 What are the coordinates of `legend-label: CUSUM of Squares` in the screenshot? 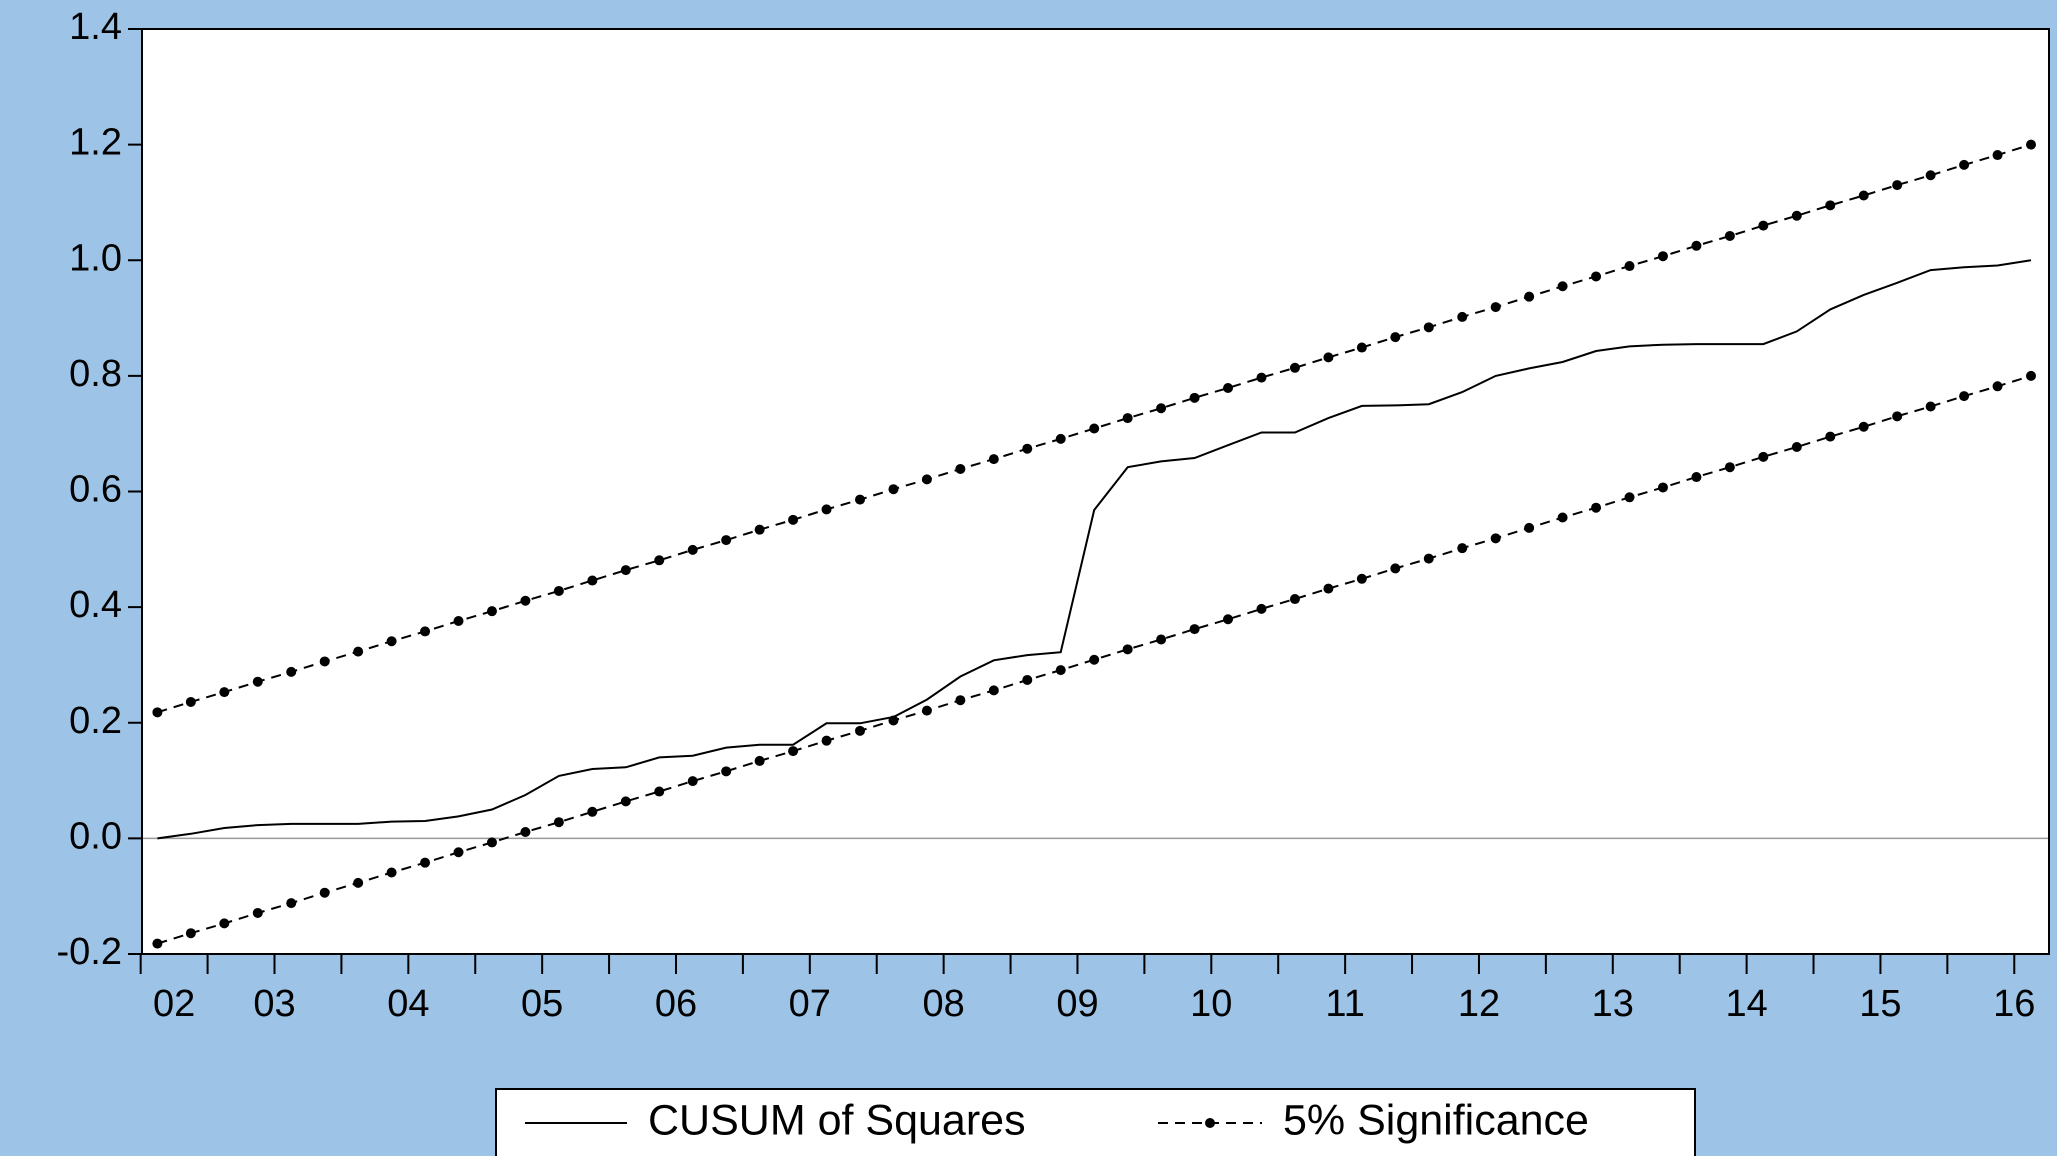 It's located at (837, 1120).